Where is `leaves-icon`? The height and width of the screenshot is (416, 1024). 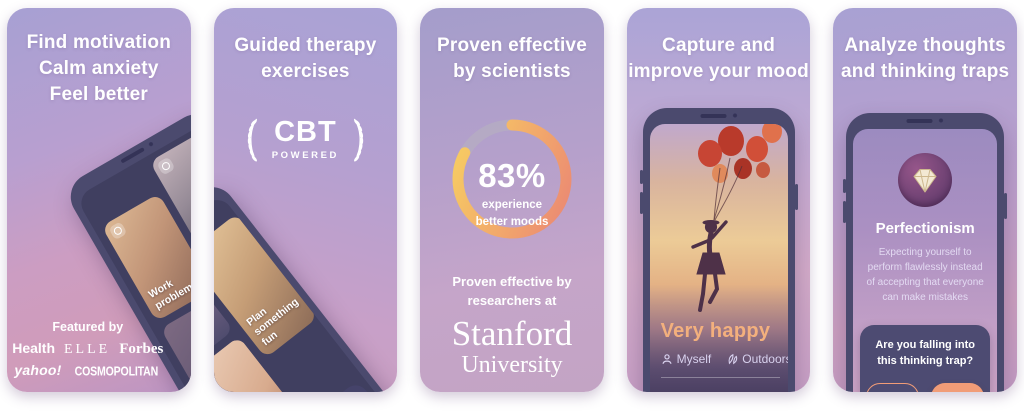 leaves-icon is located at coordinates (733, 359).